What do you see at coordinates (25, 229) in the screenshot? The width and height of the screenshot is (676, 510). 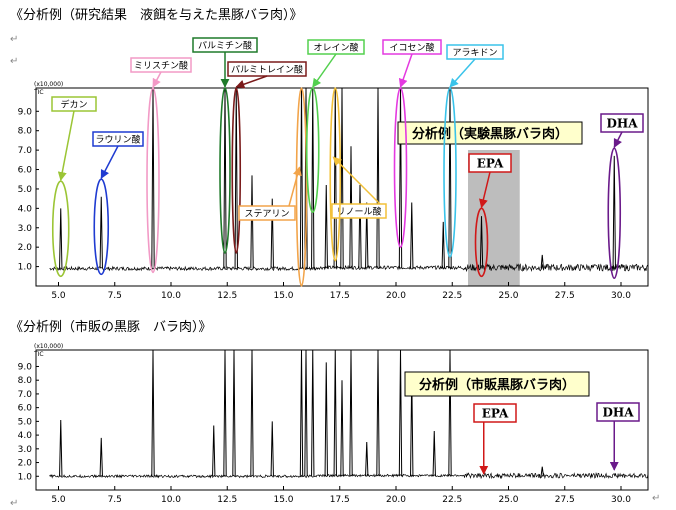 I see `y-tick-label: 3.0` at bounding box center [25, 229].